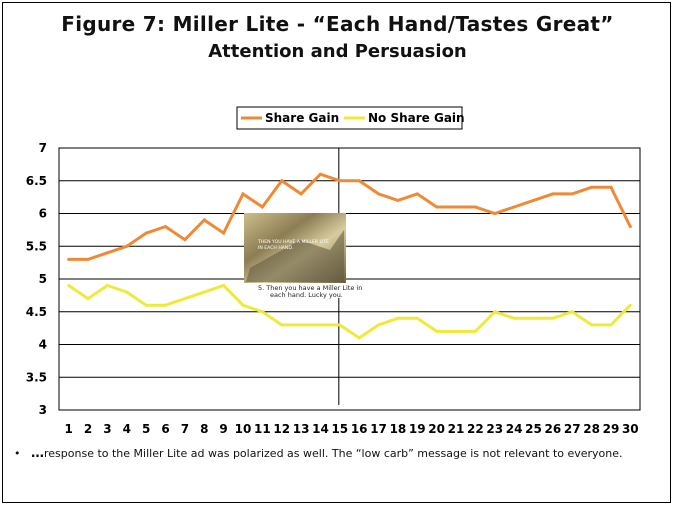 This screenshot has width=675, height=507. What do you see at coordinates (436, 429) in the screenshot?
I see `x-tick-label: 20` at bounding box center [436, 429].